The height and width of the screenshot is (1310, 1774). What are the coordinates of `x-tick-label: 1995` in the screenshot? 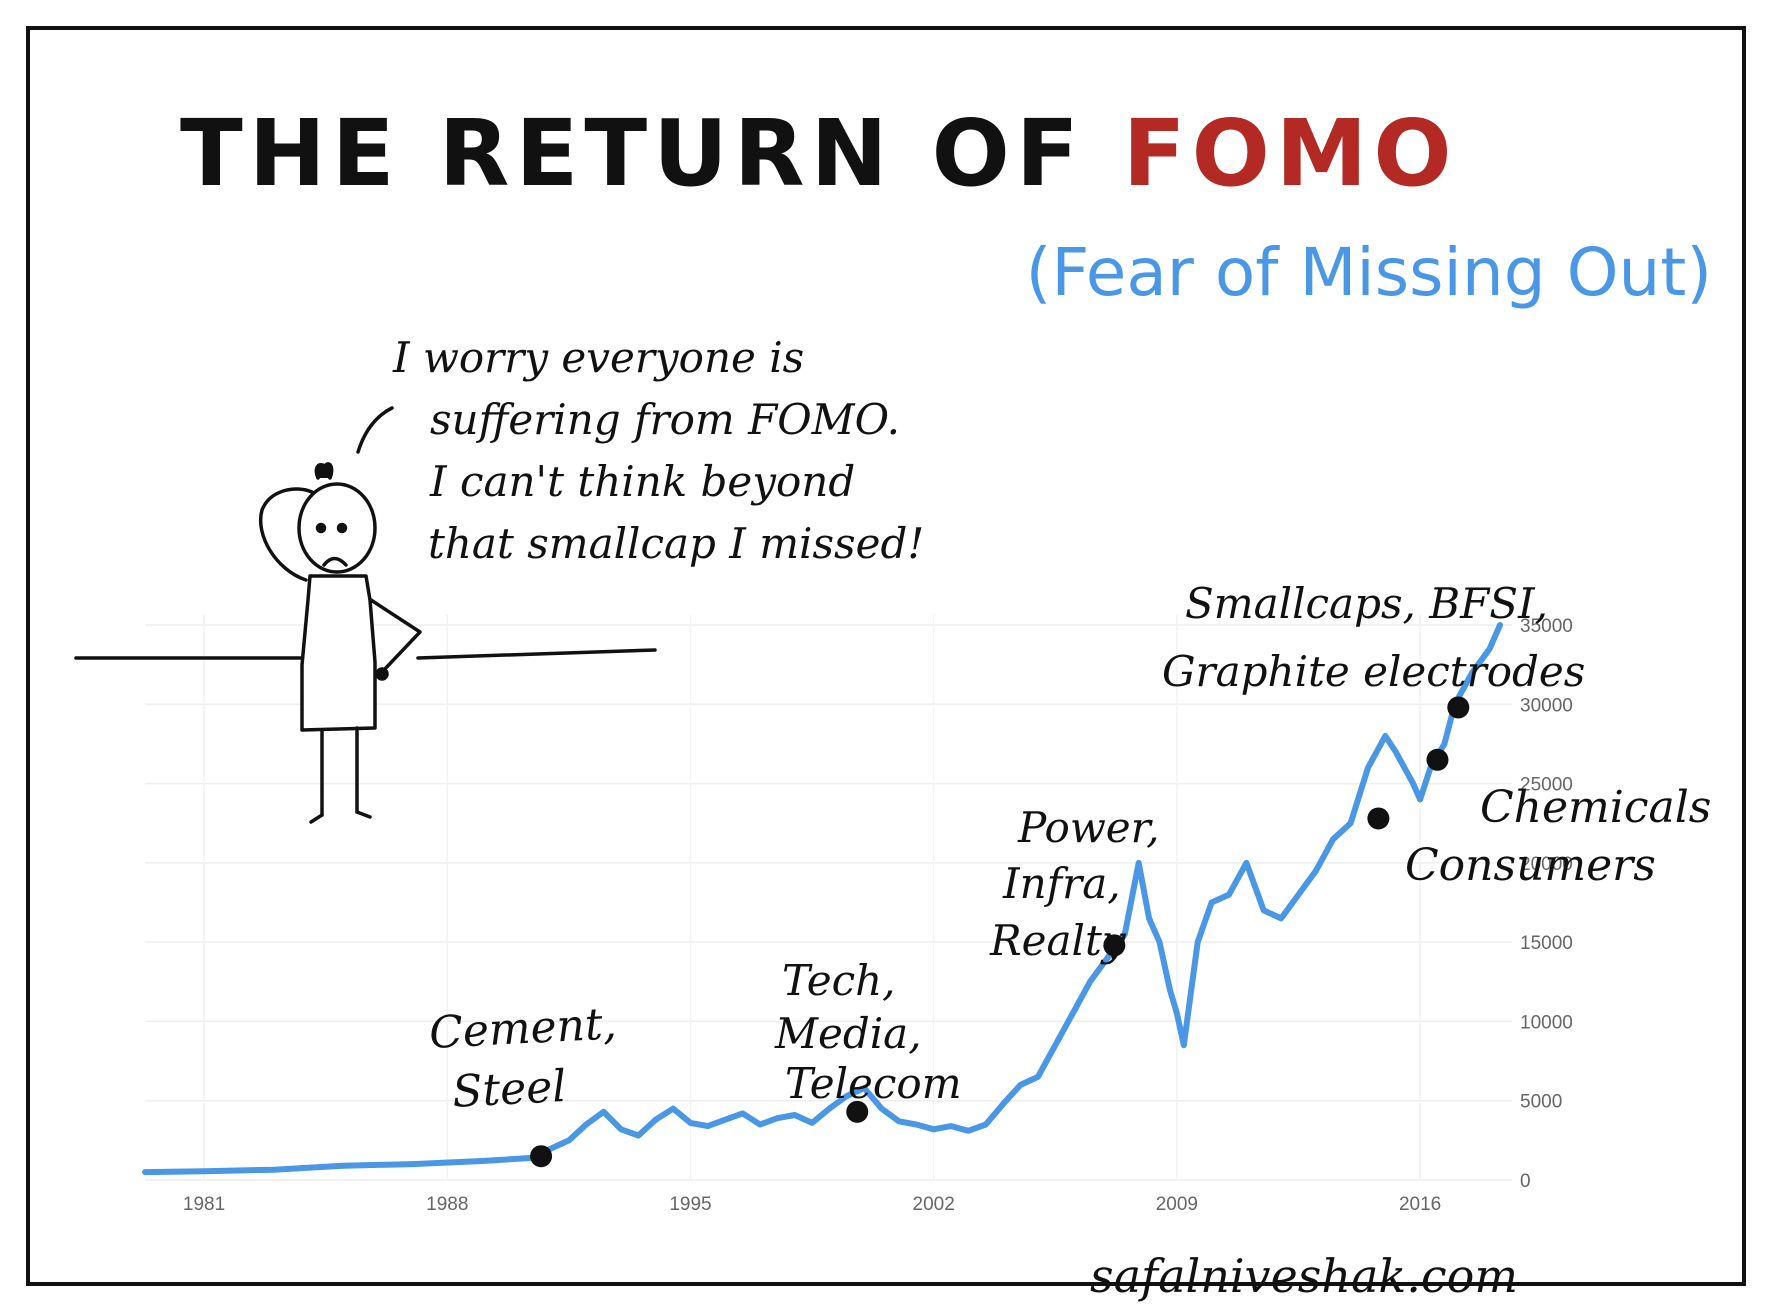 It's located at (690, 1204).